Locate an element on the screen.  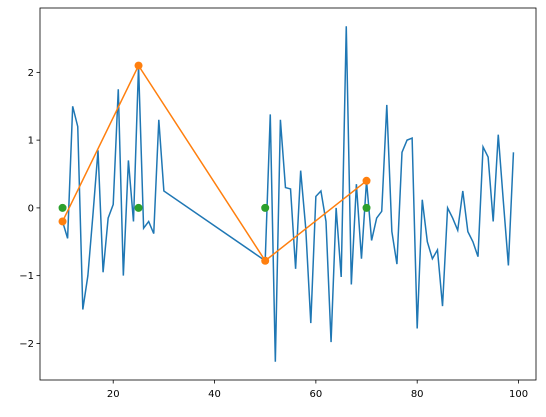
y-tick-label: 2 is located at coordinates (31, 73).